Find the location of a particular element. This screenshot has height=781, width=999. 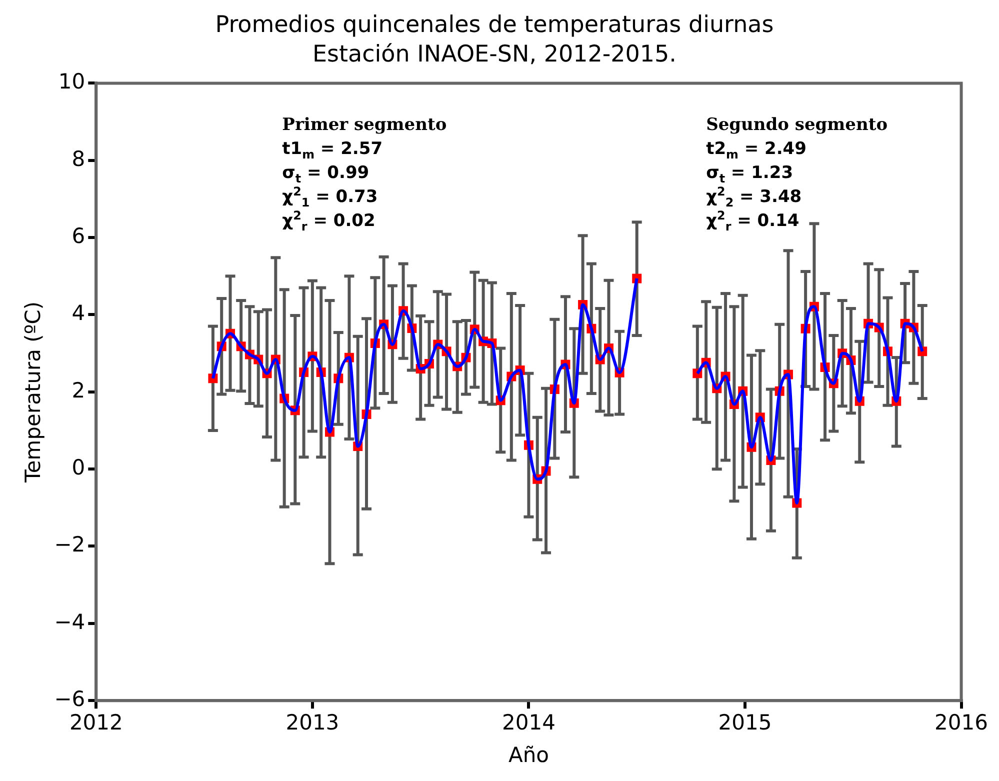

annotation: t1$_{m}$ = 2.57 is located at coordinates (333, 150).